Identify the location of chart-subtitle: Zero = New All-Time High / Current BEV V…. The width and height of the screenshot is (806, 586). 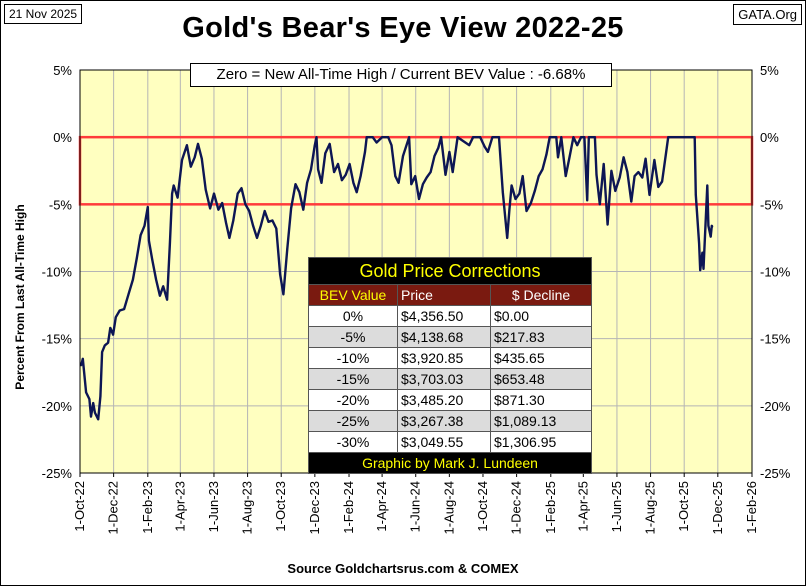
(401, 75).